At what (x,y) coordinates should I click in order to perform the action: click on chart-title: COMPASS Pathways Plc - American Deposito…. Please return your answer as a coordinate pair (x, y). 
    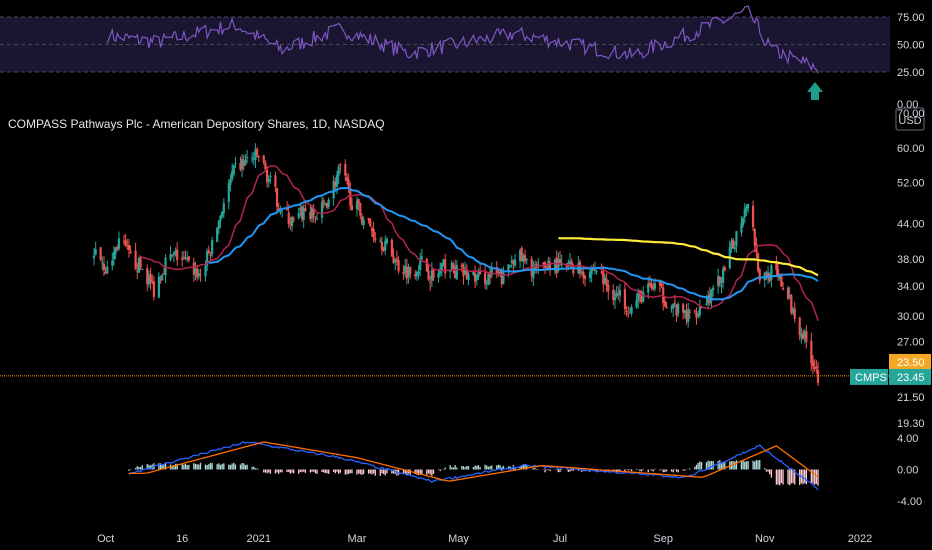
    Looking at the image, I should click on (196, 124).